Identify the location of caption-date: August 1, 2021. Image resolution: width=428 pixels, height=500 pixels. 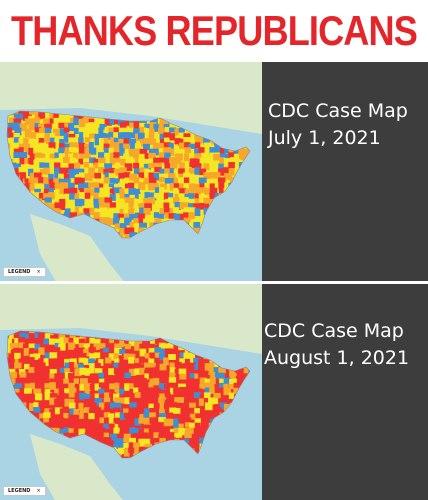
(337, 358).